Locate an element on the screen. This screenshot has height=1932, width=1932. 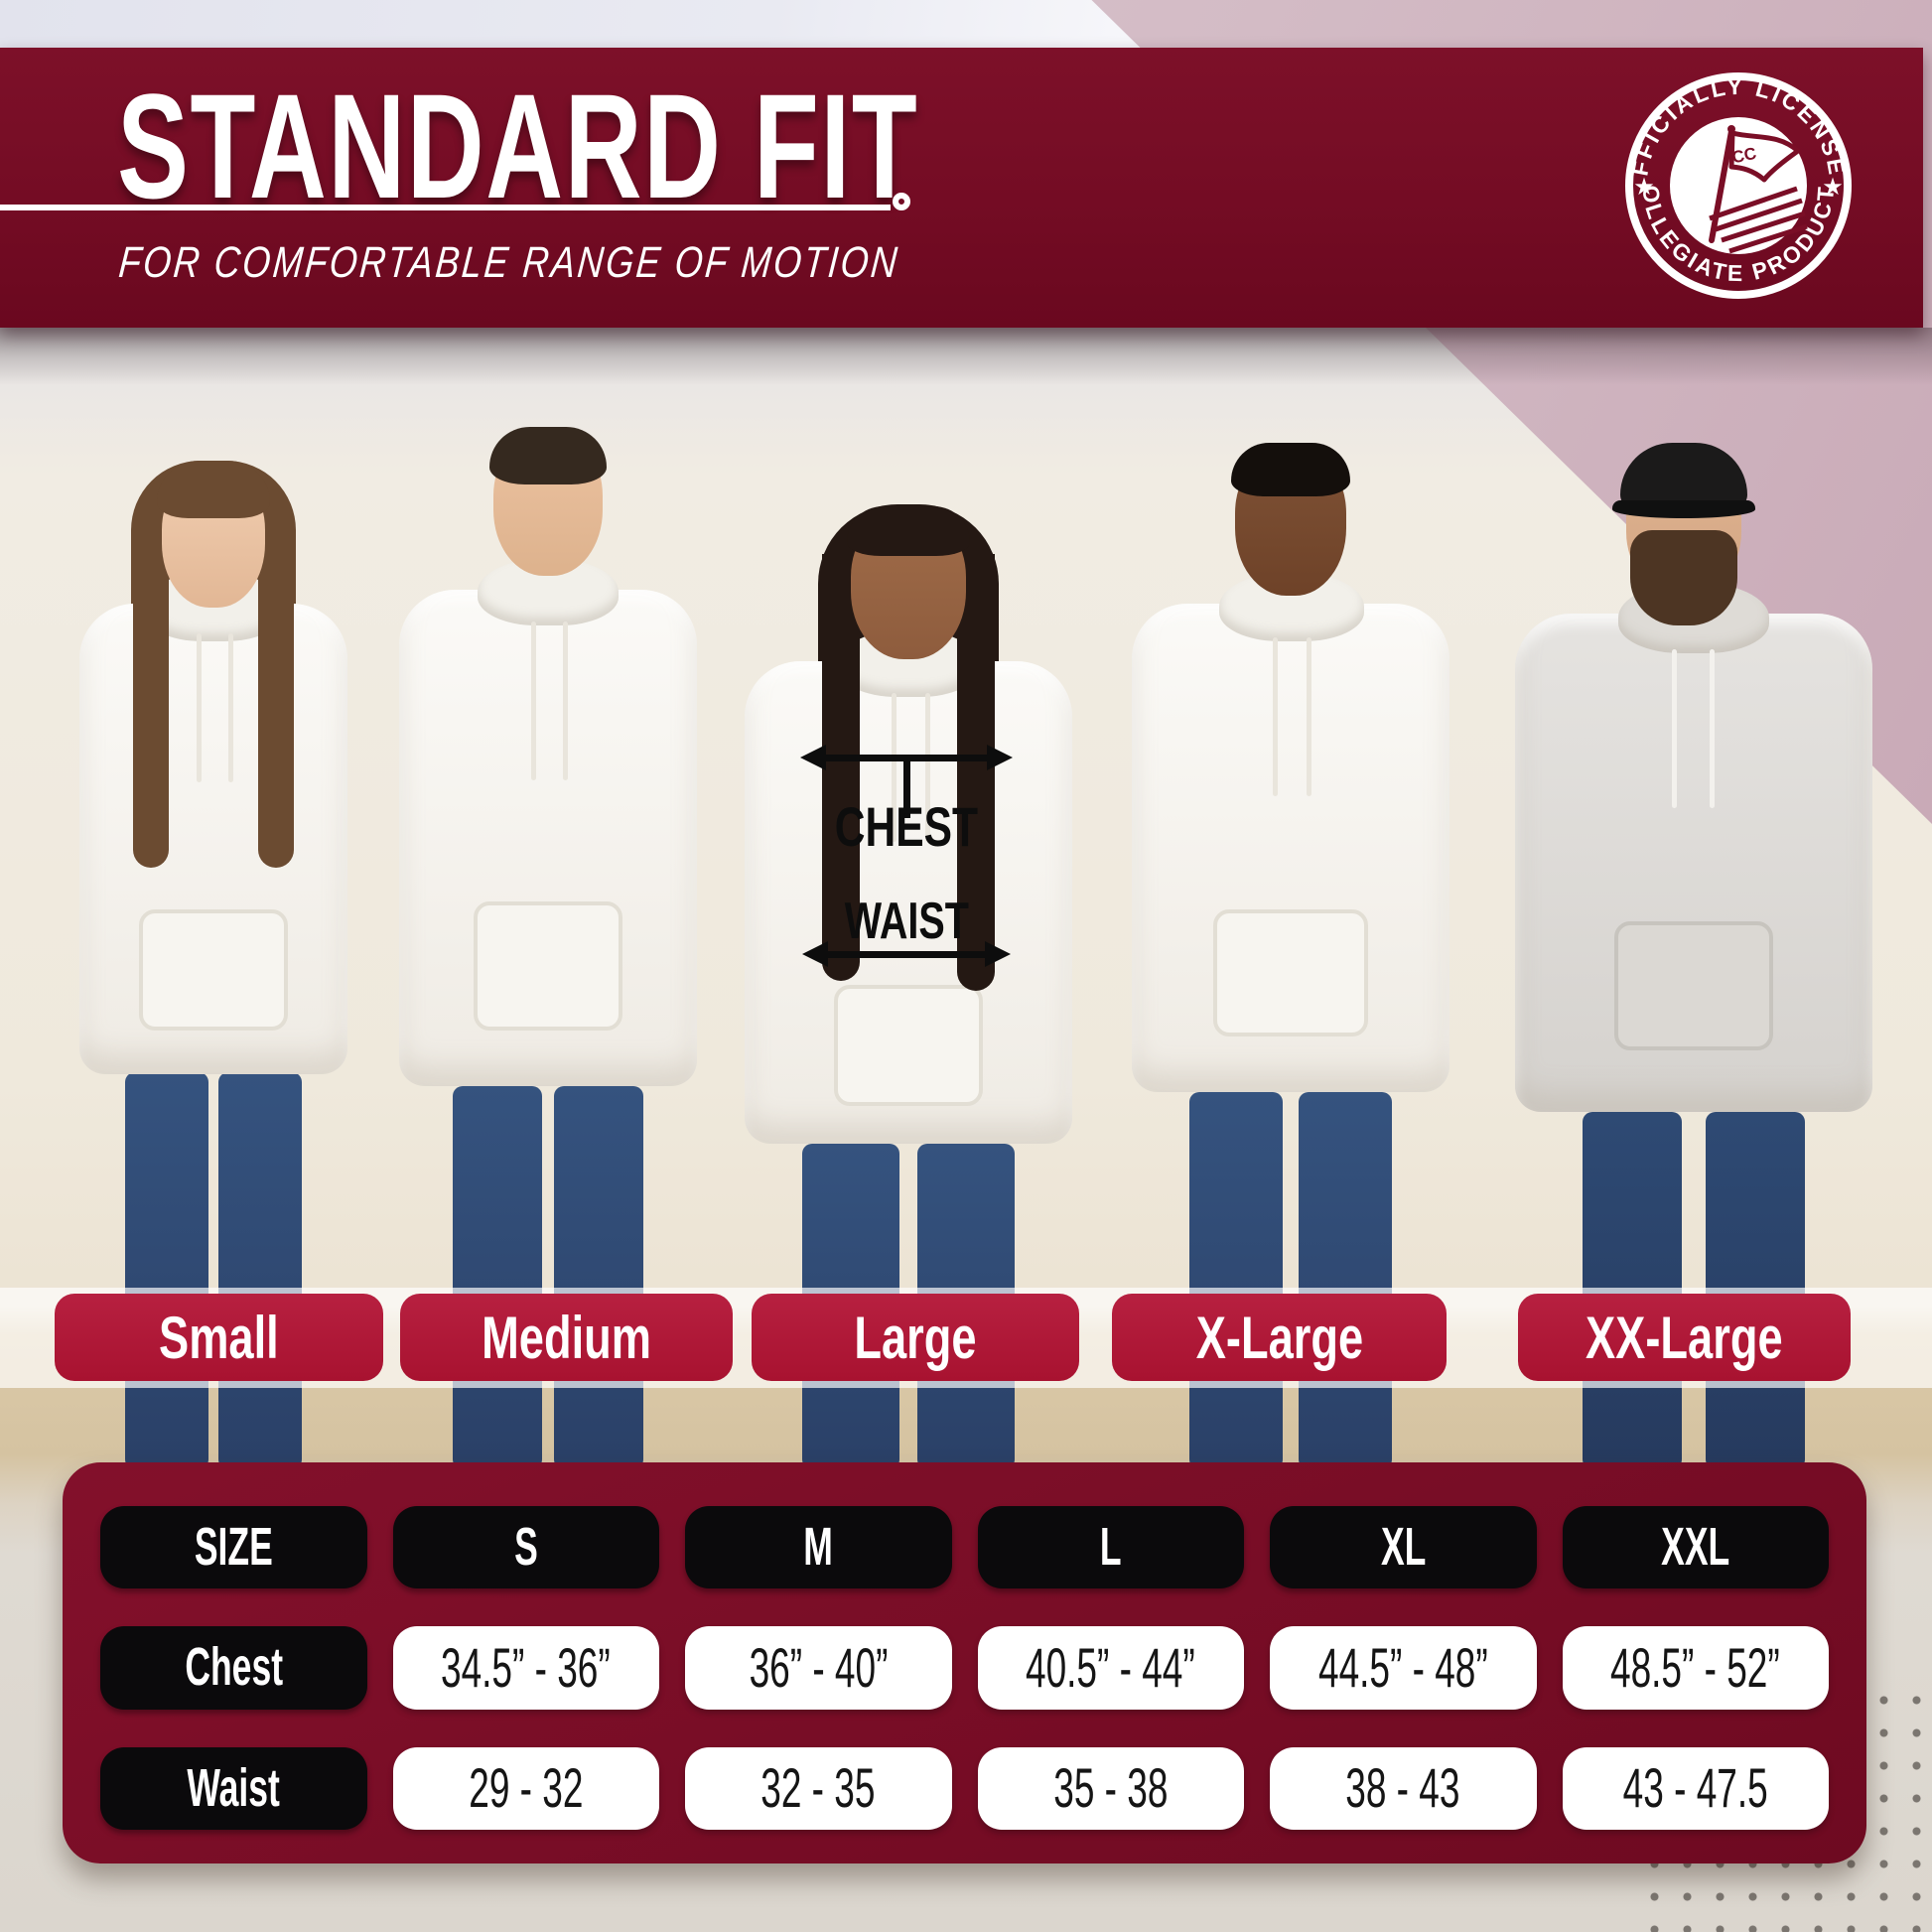
baseball-cap is located at coordinates (1684, 476).